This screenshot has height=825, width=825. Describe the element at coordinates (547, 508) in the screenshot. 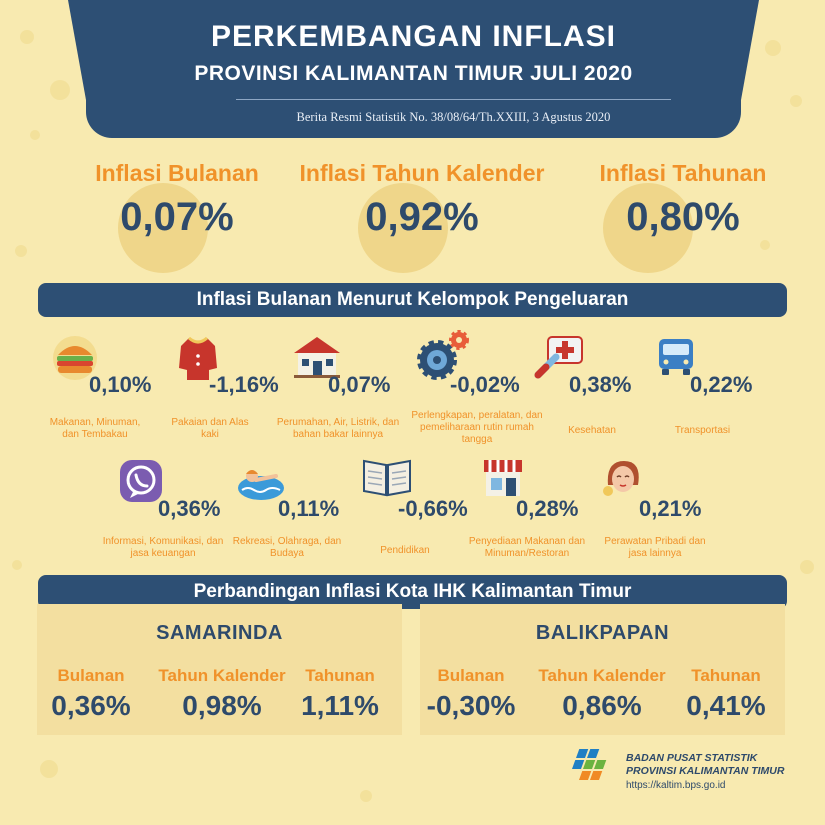

I see `group-value: 0,28%` at that location.